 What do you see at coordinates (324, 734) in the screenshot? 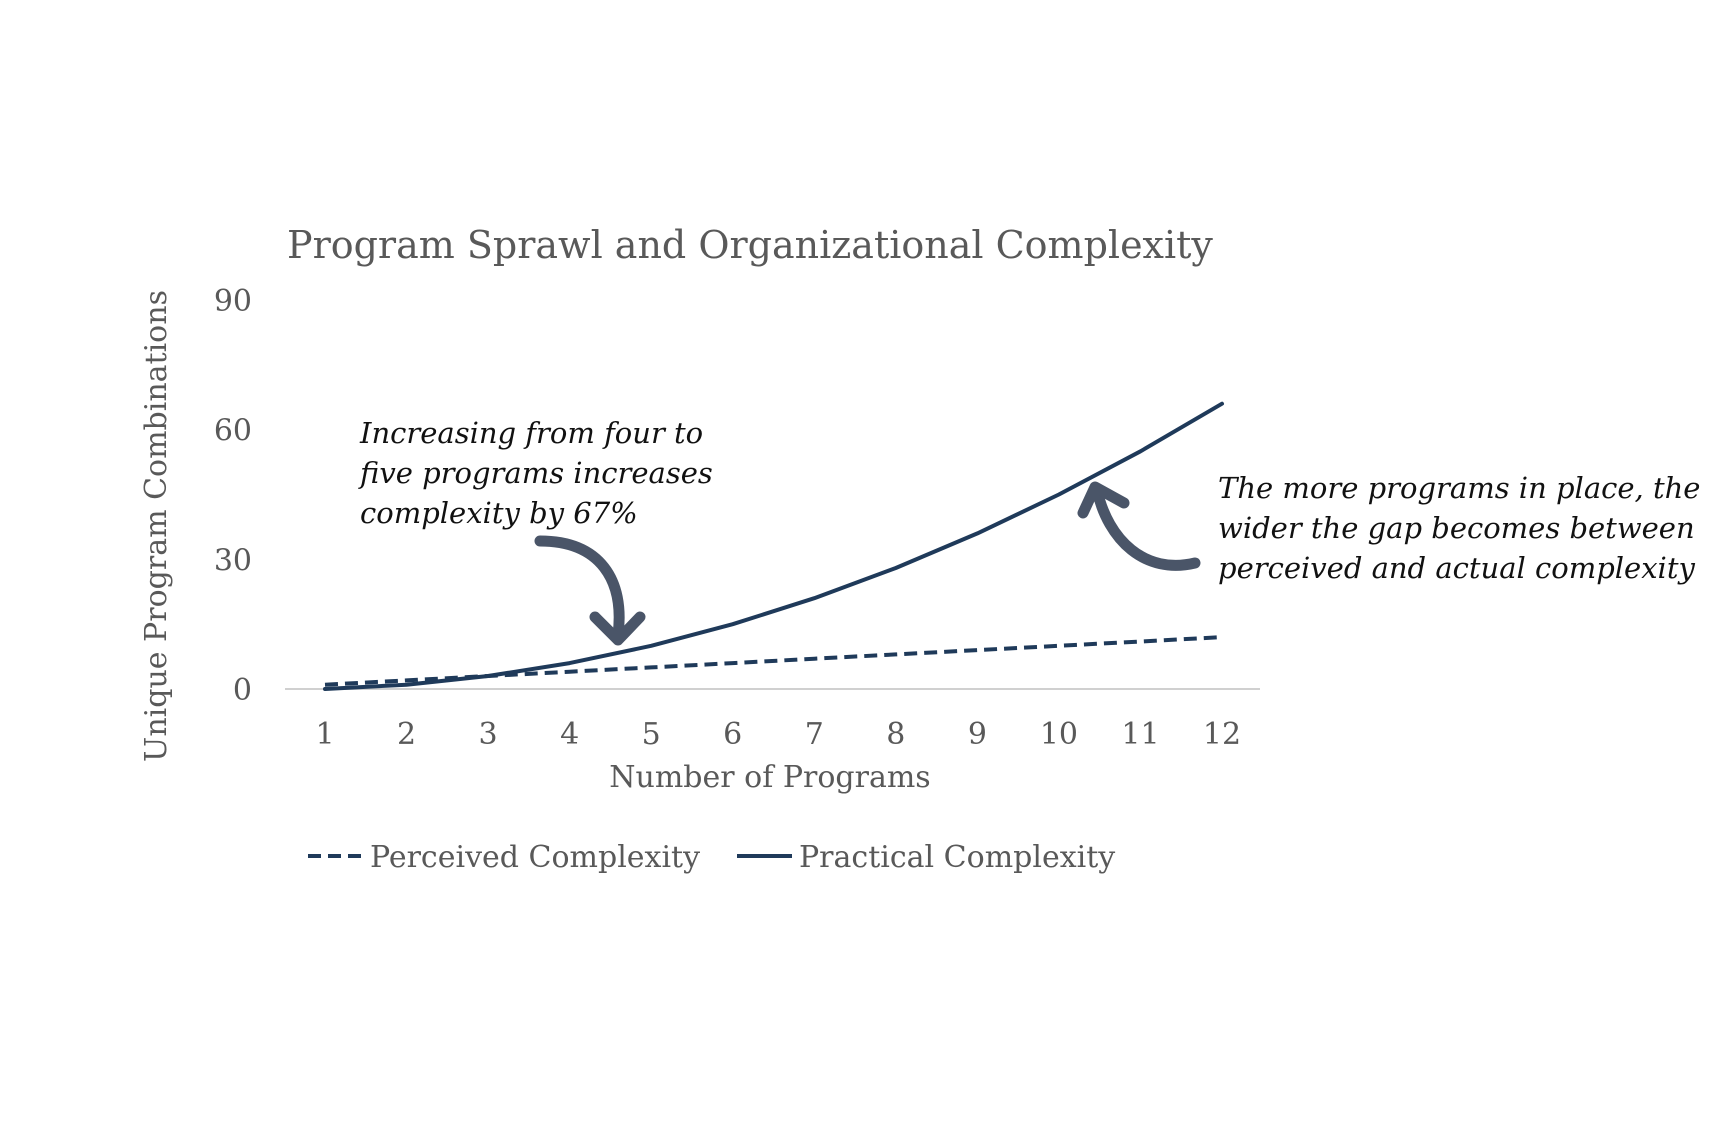
I see `x-tick-label: 1` at bounding box center [324, 734].